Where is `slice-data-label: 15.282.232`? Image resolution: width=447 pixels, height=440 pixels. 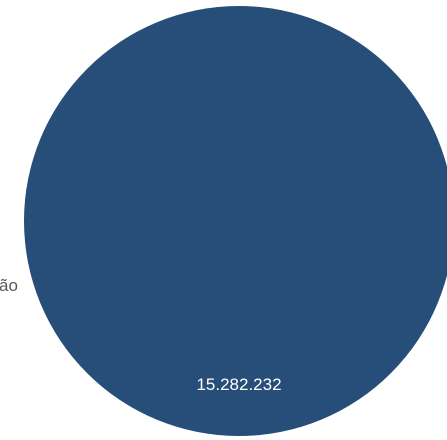
slice-data-label: 15.282.232 is located at coordinates (238, 384).